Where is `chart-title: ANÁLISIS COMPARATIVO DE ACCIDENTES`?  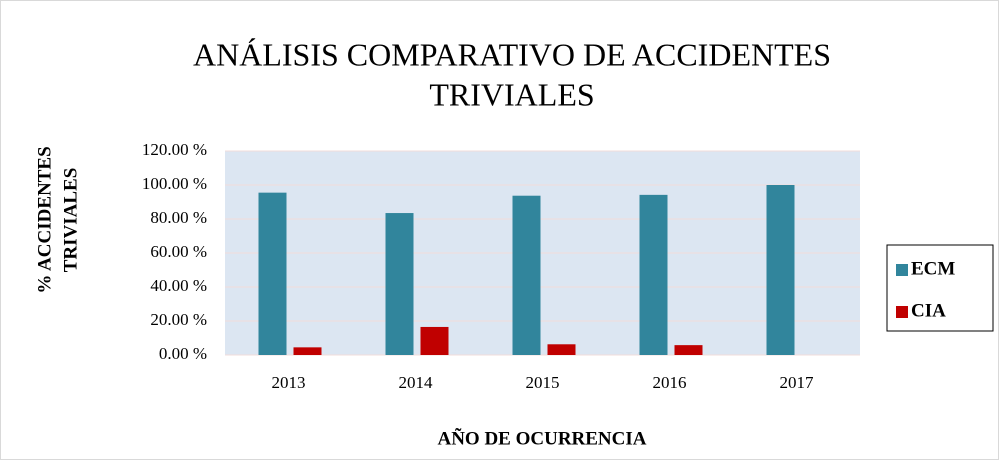
chart-title: ANÁLISIS COMPARATIVO DE ACCIDENTES is located at coordinates (512, 54).